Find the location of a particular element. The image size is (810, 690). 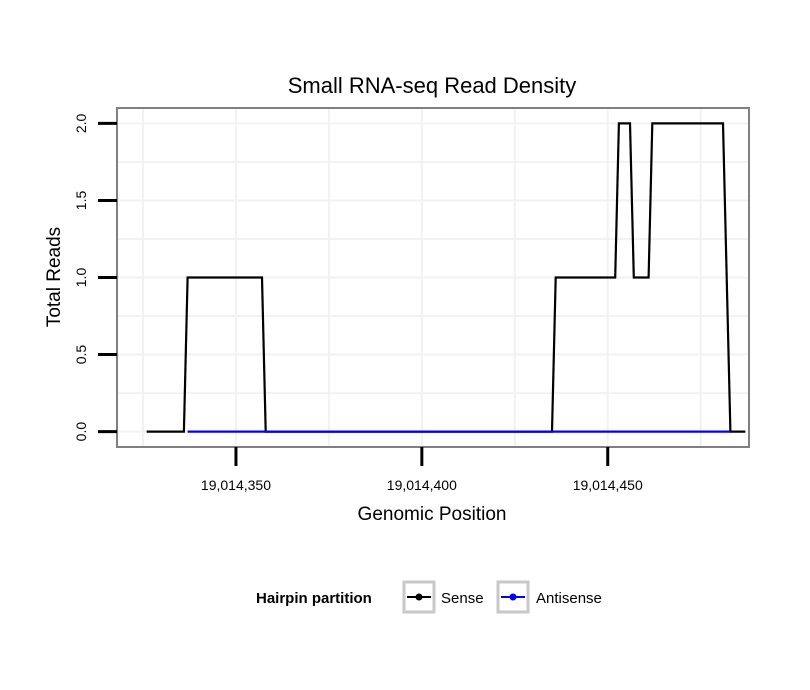

y-tick-label: 0.5 is located at coordinates (81, 355).